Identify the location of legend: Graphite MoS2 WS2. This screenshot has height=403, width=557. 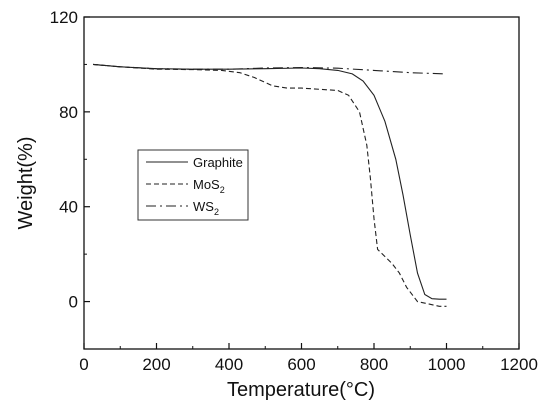
(193, 185).